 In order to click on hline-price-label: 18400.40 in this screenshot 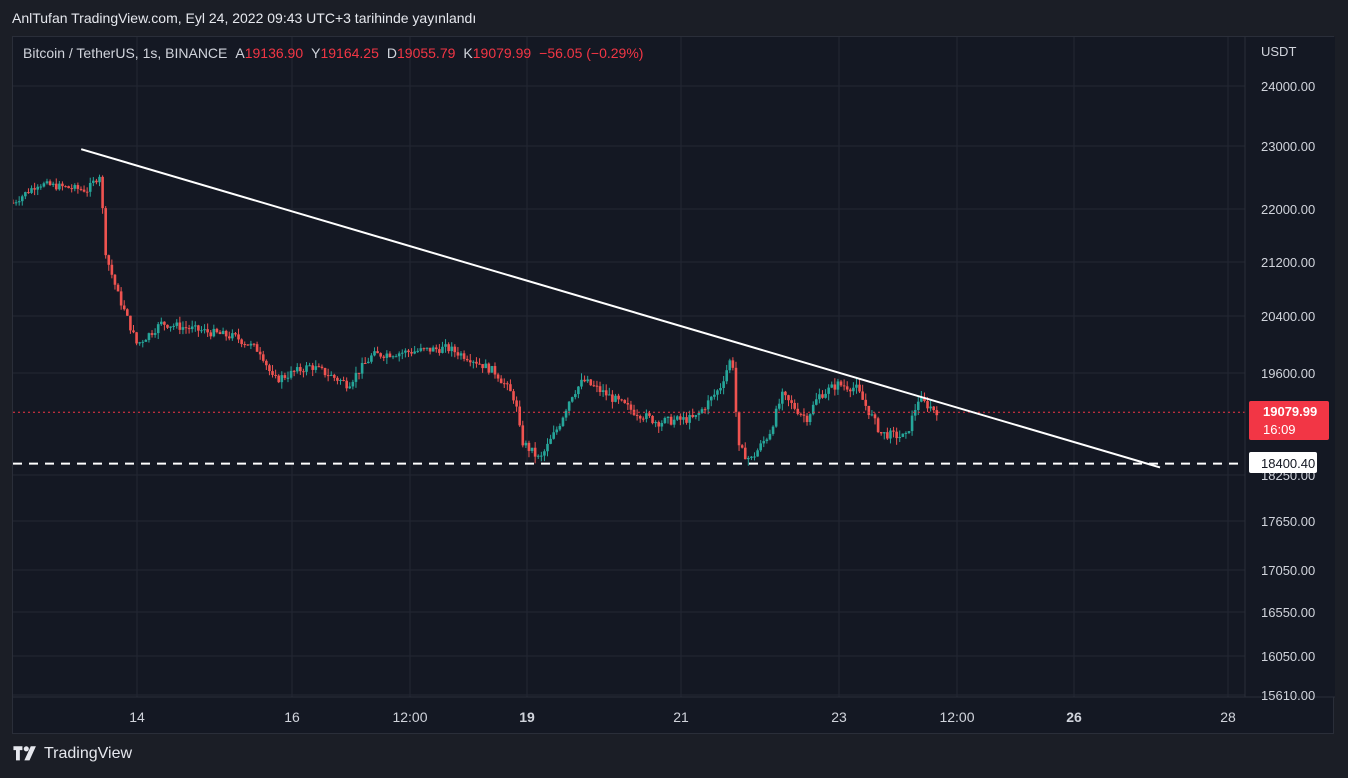, I will do `click(1283, 462)`.